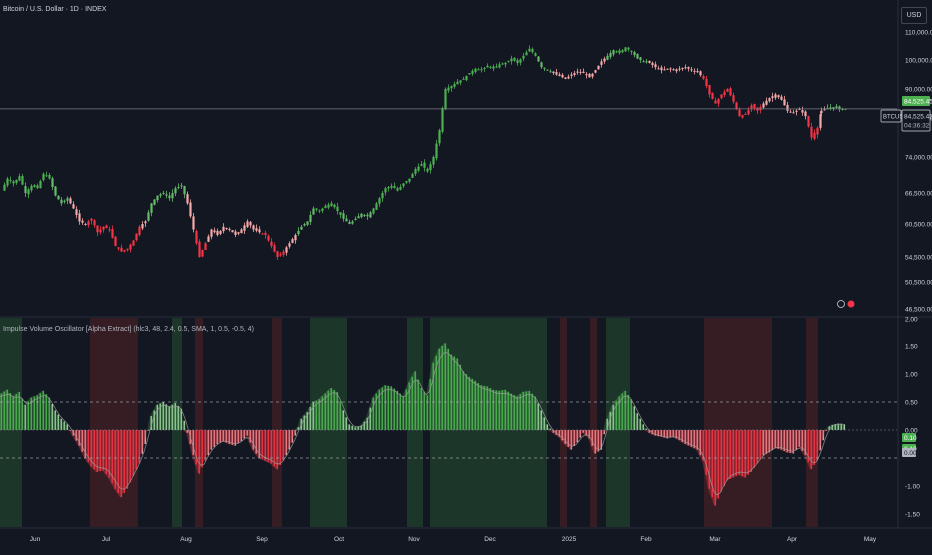 Image resolution: width=932 pixels, height=555 pixels. Describe the element at coordinates (851, 304) in the screenshot. I see `event-icon` at that location.